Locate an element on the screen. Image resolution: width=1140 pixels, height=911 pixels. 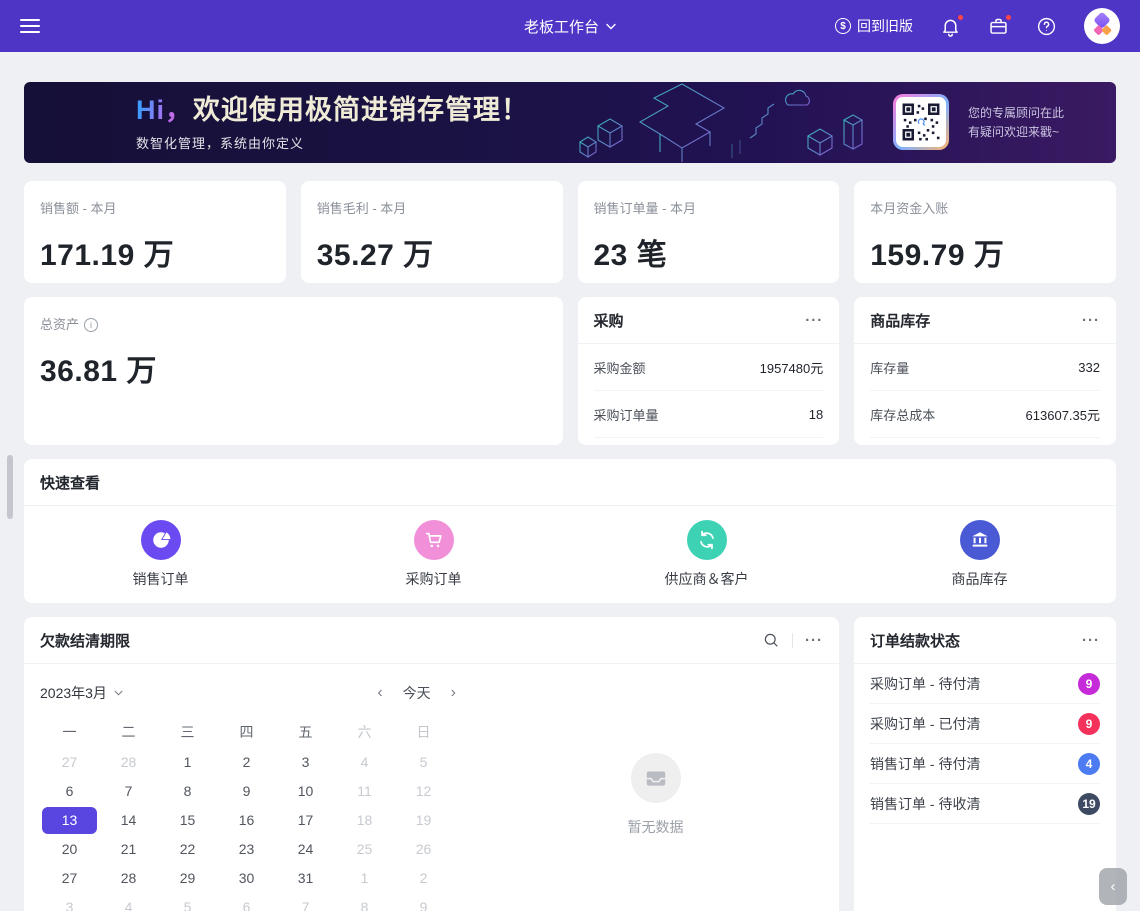
calendar-day: 12 is located at coordinates (423, 791).